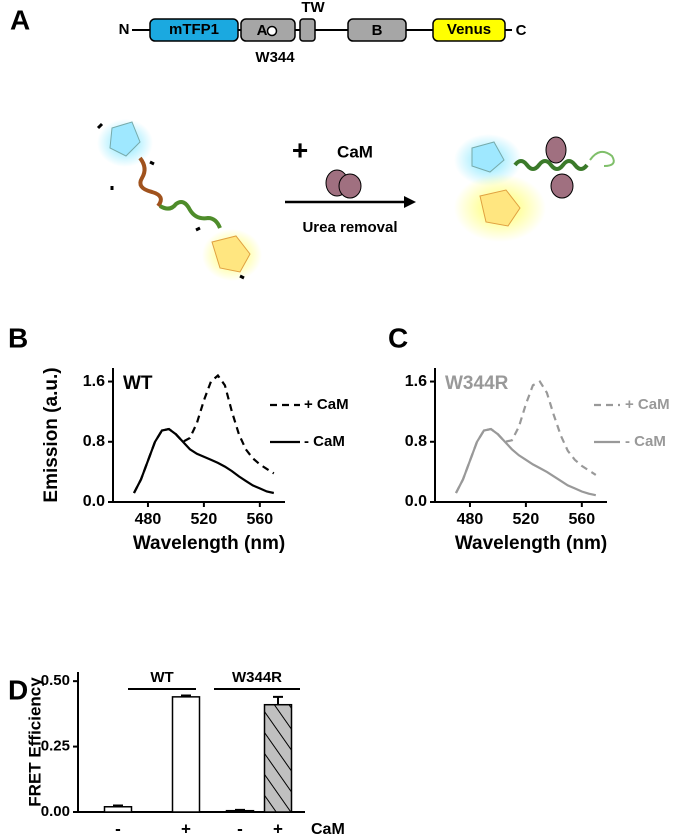 The image size is (685, 838). Describe the element at coordinates (124, 29) in the screenshot. I see `n-terminus: N` at that location.